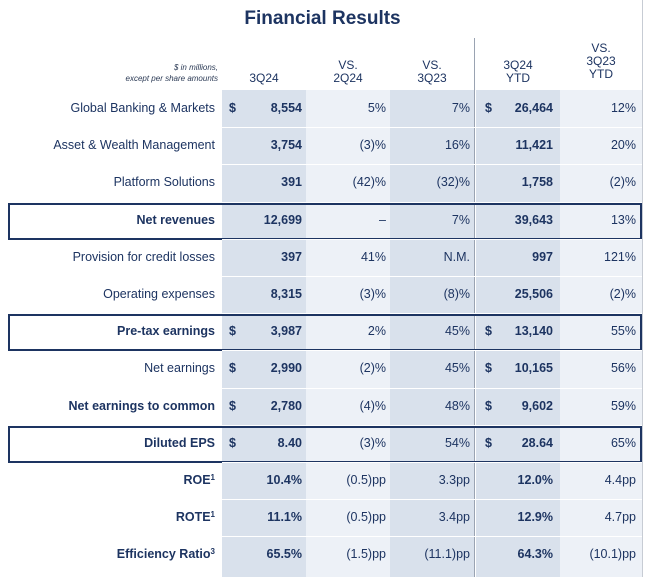  I want to click on table-row: Diluted EPS $8.40 (3)% 54% $28.64 65%, so click(322, 443).